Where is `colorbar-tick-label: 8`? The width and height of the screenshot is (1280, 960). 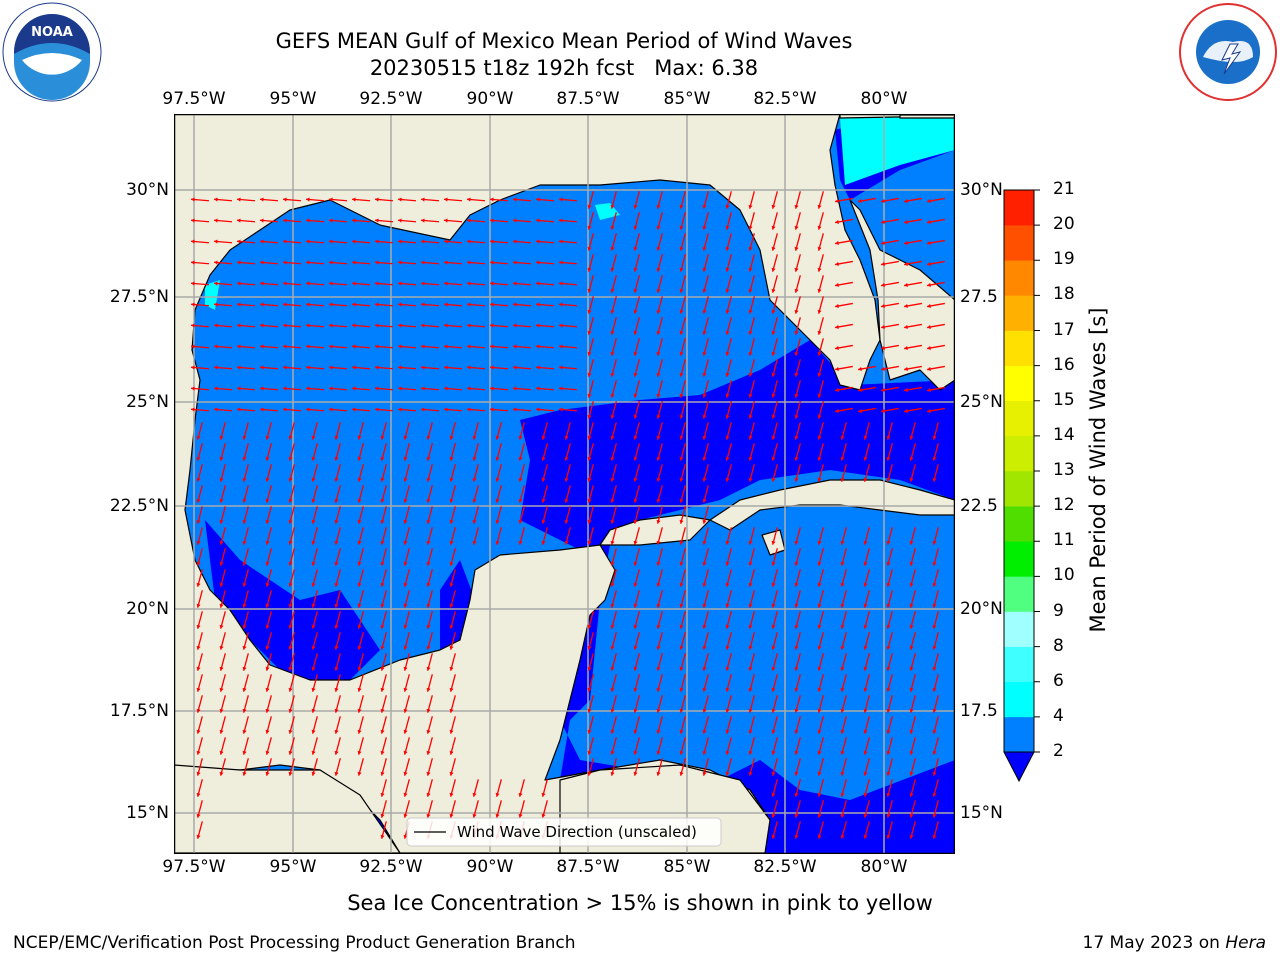
colorbar-tick-label: 8 is located at coordinates (1058, 645).